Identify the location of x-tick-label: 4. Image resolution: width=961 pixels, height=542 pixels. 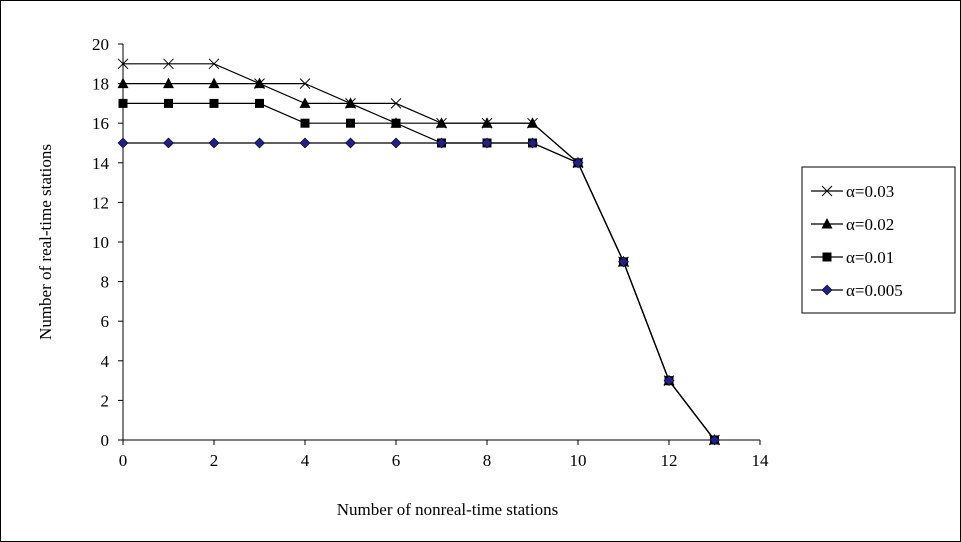
(305, 460).